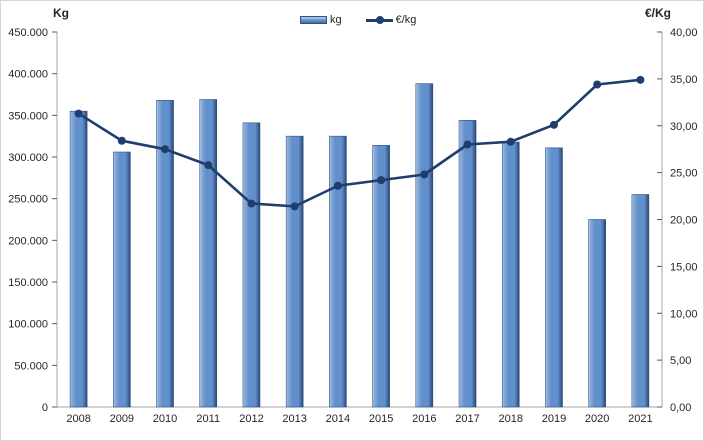  I want to click on x-axis-label-2021: 2021, so click(640, 419).